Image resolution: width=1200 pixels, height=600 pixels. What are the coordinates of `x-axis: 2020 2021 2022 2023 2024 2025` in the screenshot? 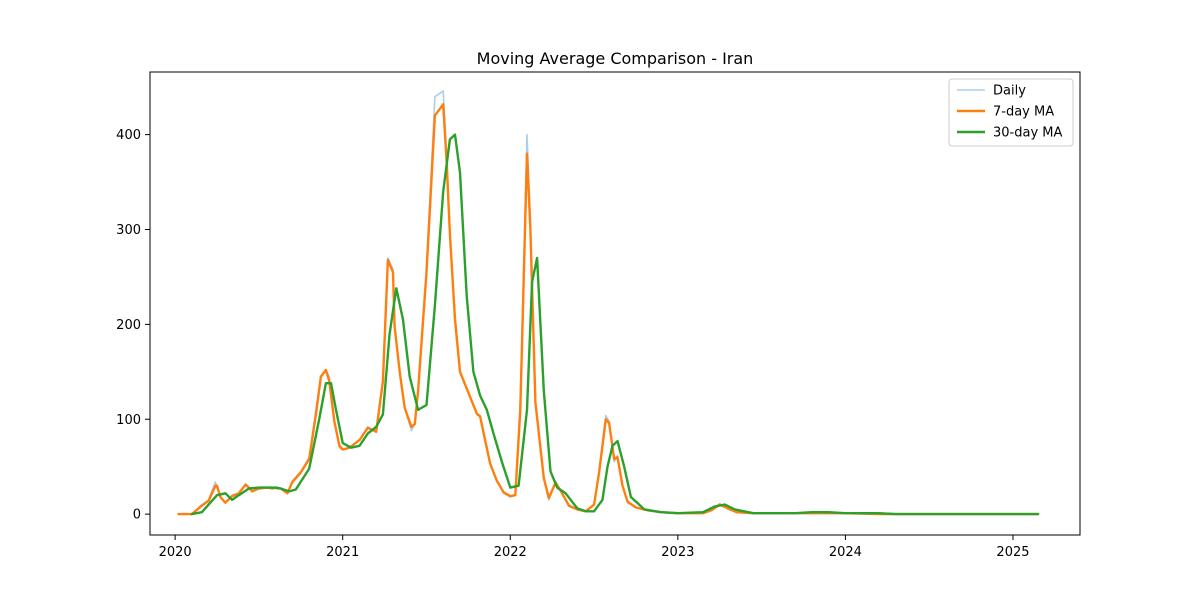 It's located at (594, 547).